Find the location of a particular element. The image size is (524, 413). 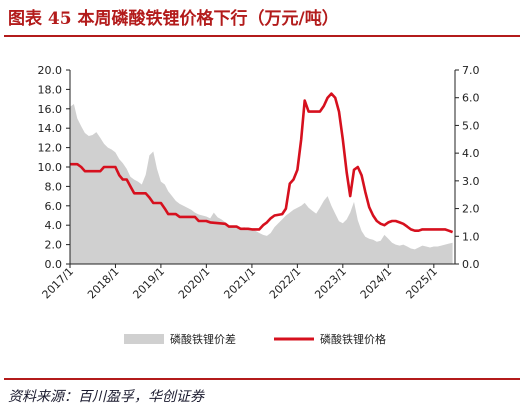

x-tick-label: 2022/1 is located at coordinates (285, 283).